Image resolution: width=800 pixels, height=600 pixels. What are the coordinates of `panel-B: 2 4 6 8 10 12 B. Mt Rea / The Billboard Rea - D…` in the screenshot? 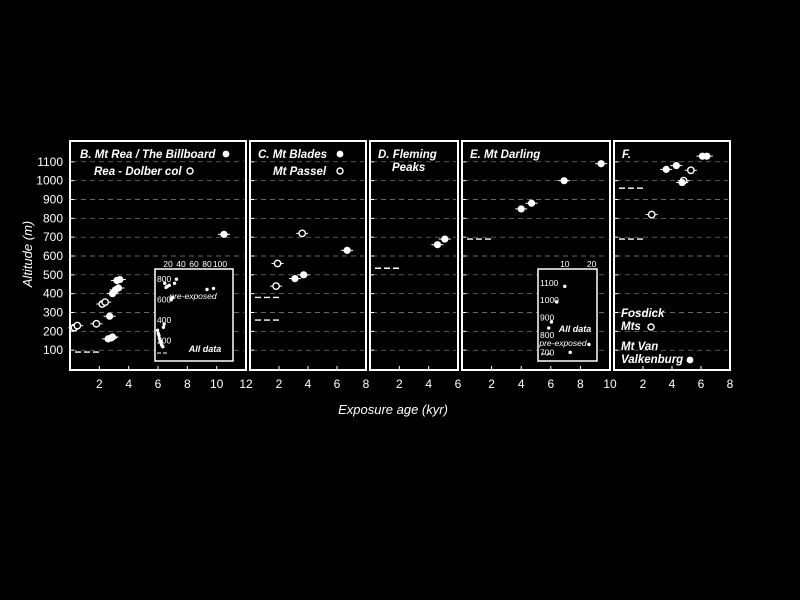 It's located at (160, 265).